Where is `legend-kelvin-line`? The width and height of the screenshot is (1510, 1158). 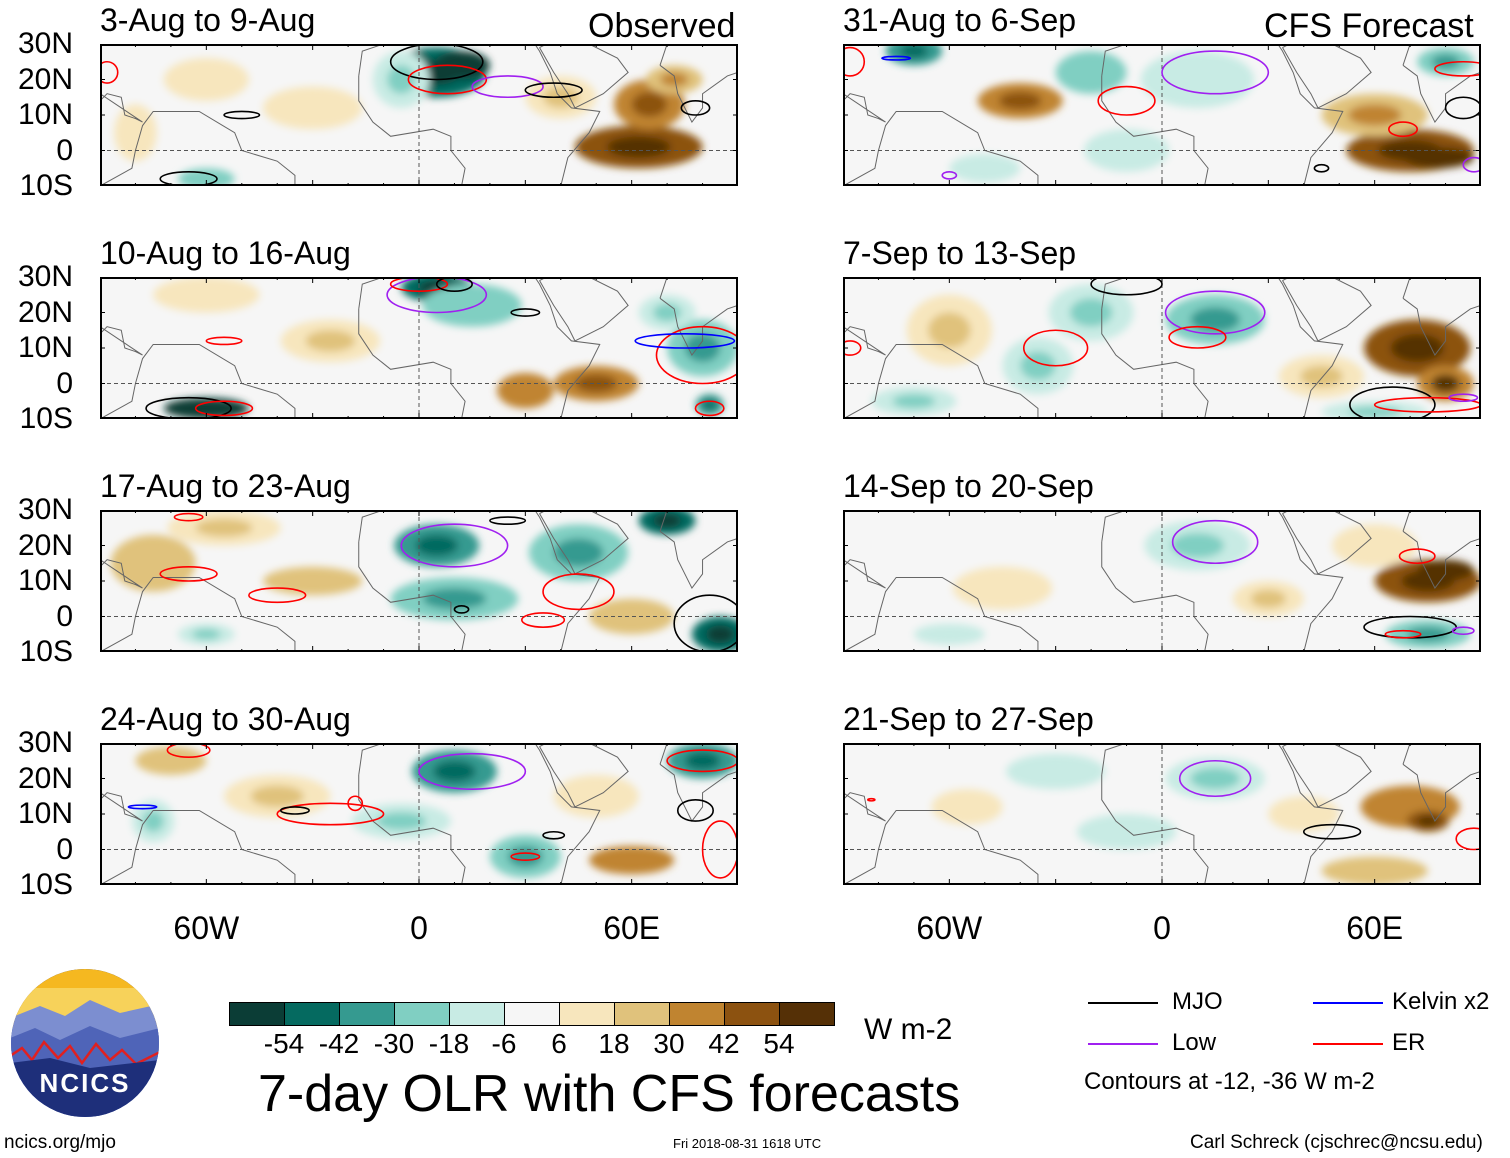 legend-kelvin-line is located at coordinates (1348, 1003).